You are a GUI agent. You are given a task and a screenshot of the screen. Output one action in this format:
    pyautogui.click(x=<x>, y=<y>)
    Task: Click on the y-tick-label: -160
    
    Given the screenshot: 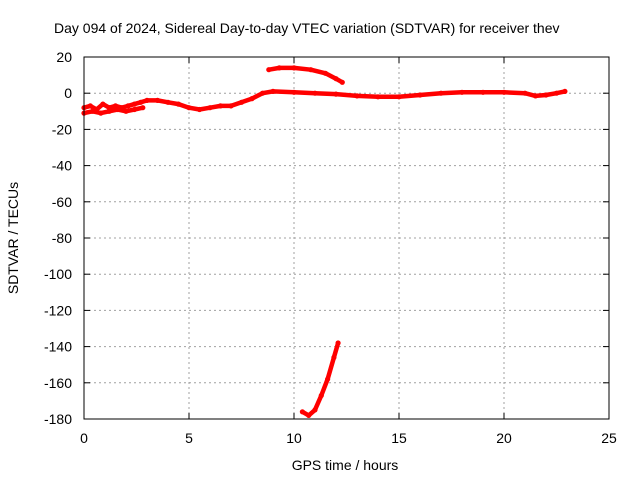 What is the action you would take?
    pyautogui.click(x=58, y=383)
    